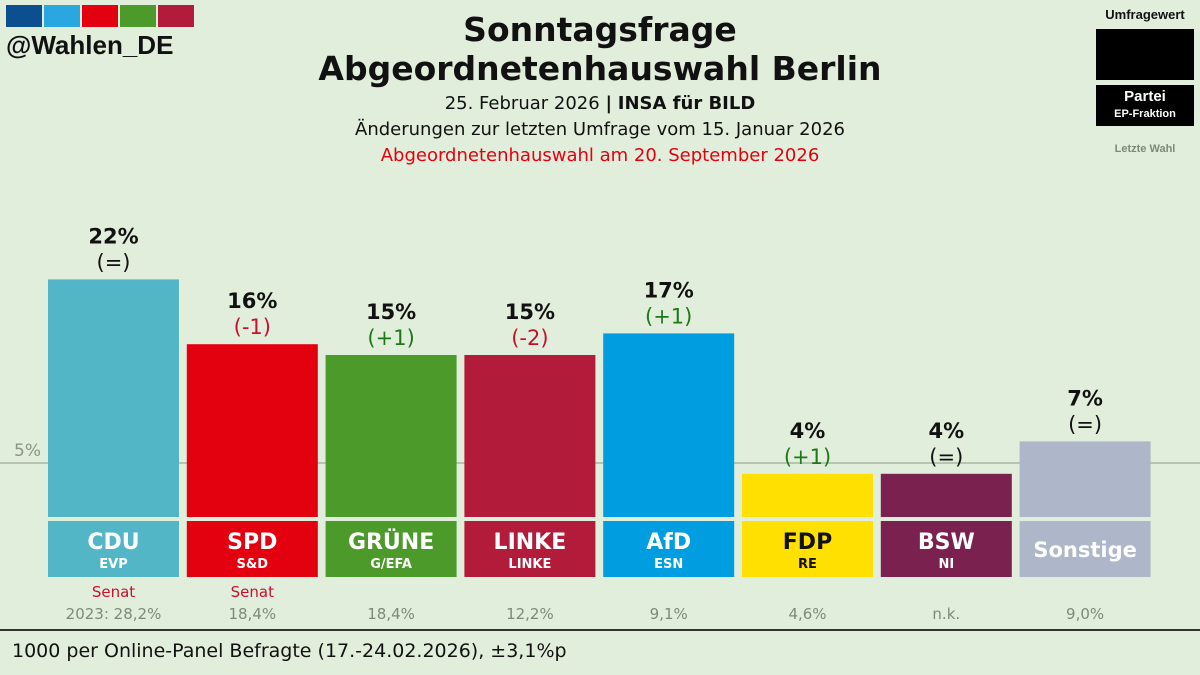 The width and height of the screenshot is (1200, 675). Describe the element at coordinates (1085, 614) in the screenshot. I see `last-election-sonstige: 9,0%` at that location.